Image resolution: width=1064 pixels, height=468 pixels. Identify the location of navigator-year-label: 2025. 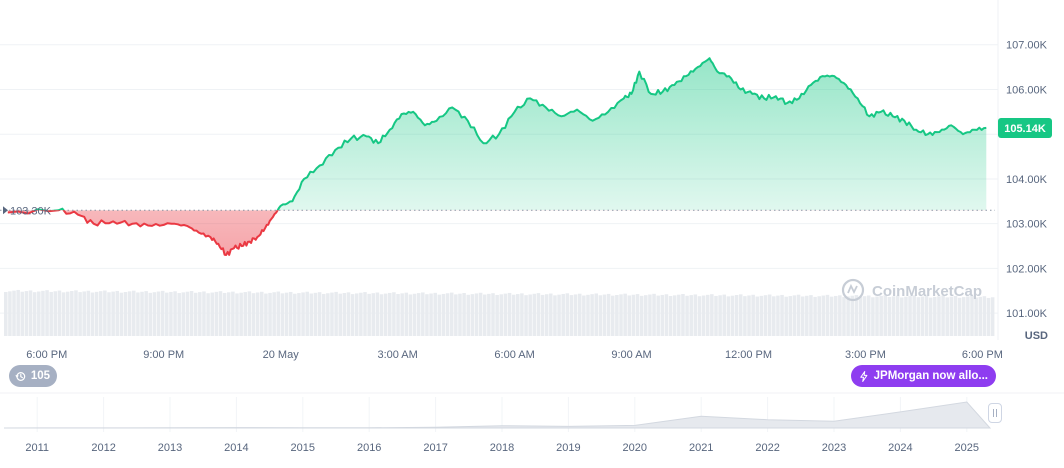
(967, 448).